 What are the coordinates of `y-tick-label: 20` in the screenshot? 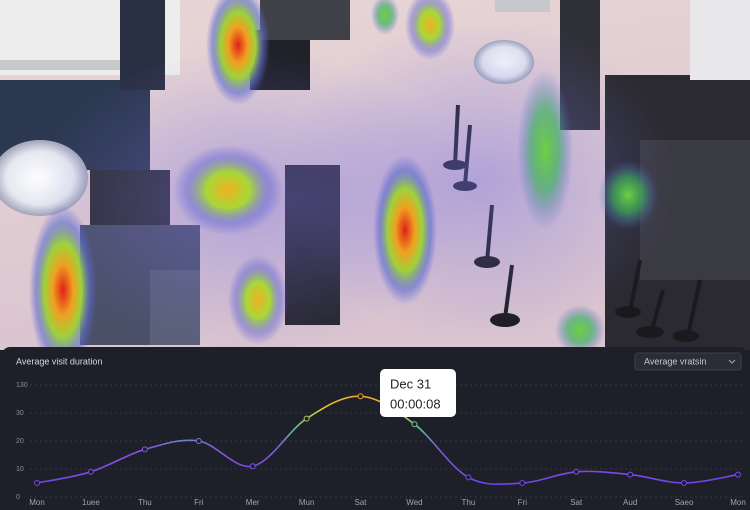 It's located at (20, 441).